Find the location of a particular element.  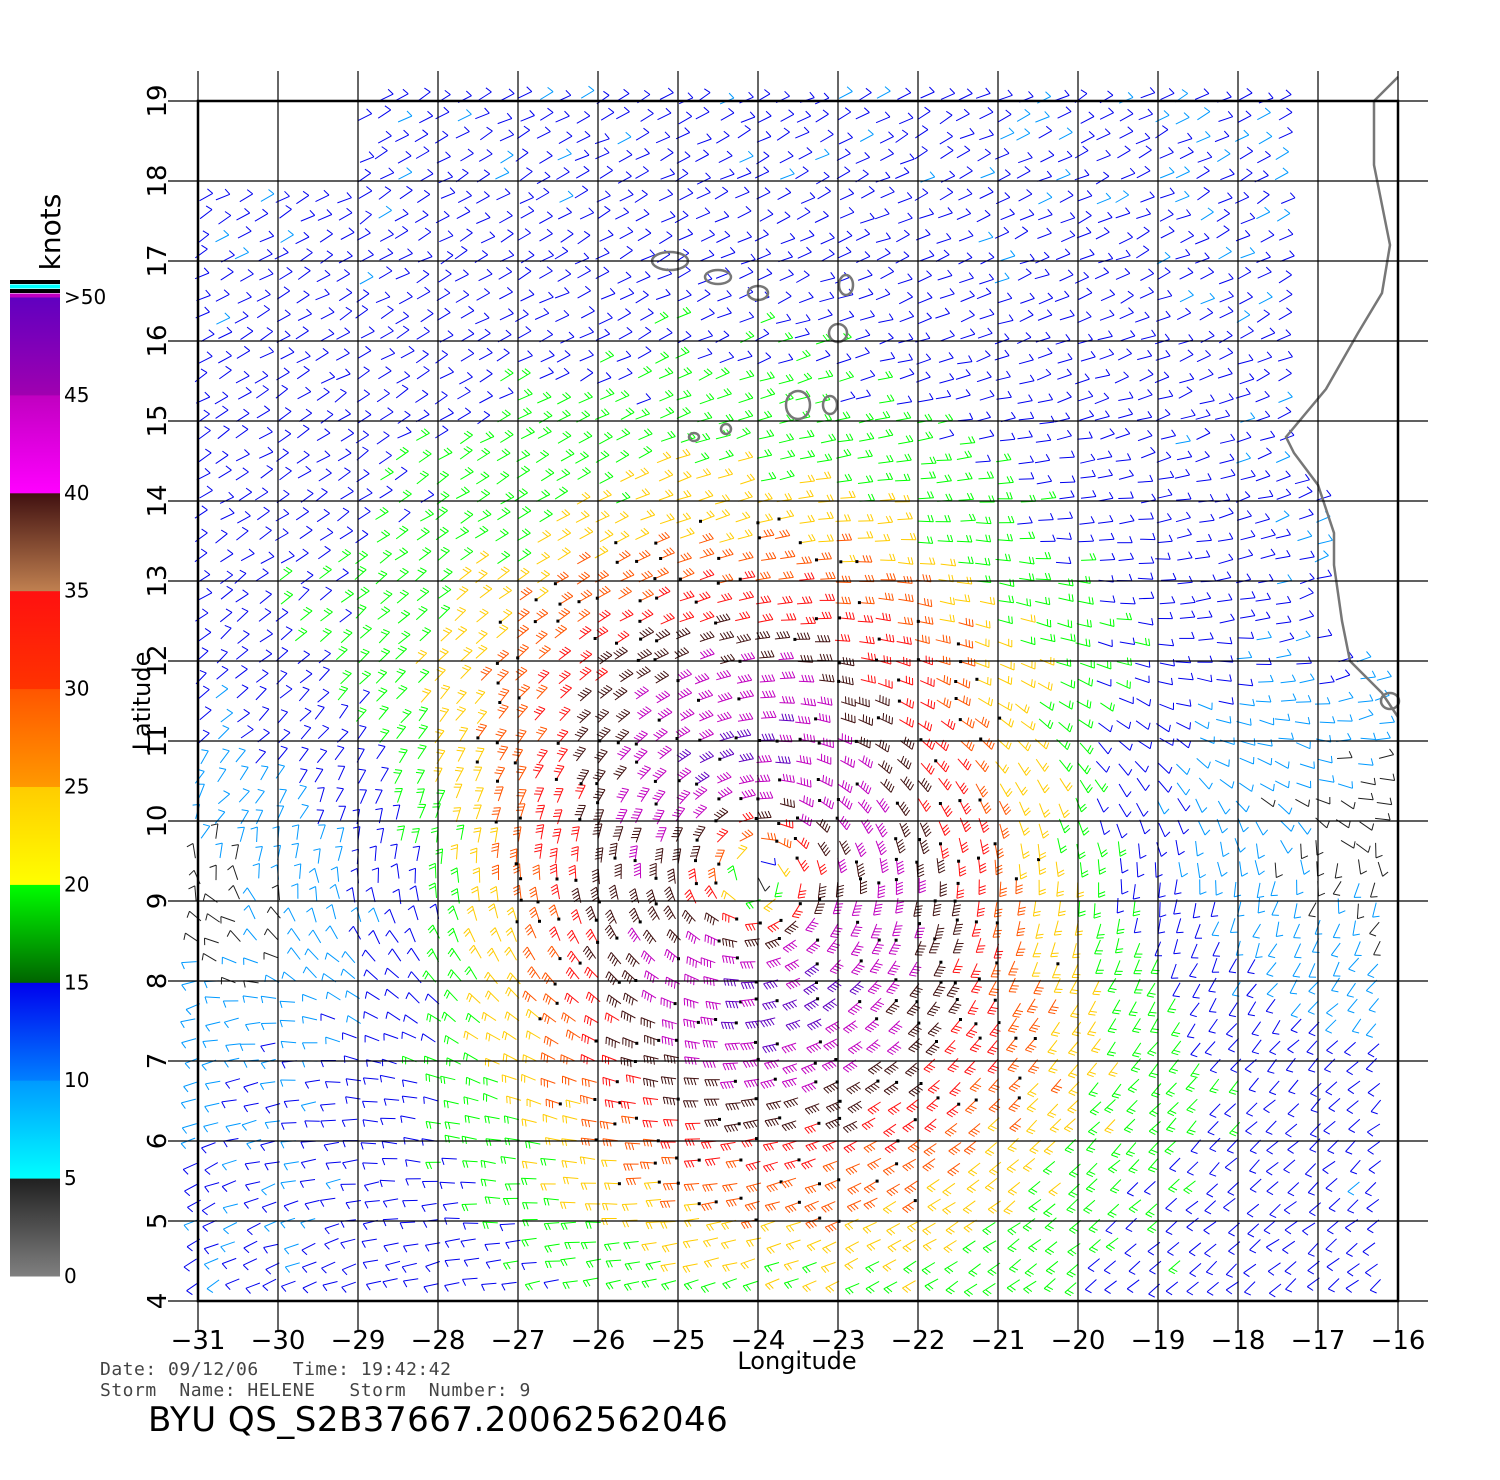

colorbar-top-stripe is located at coordinates (35, 295).